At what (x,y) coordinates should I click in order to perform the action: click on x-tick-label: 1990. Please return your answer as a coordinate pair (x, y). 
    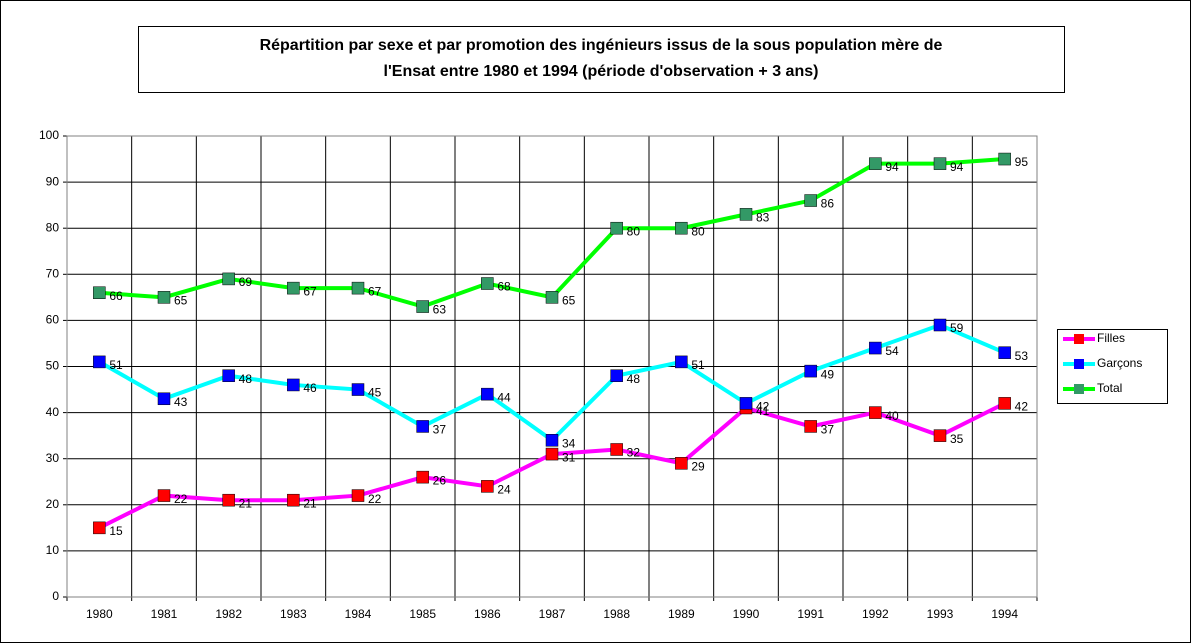
    Looking at the image, I should click on (746, 614).